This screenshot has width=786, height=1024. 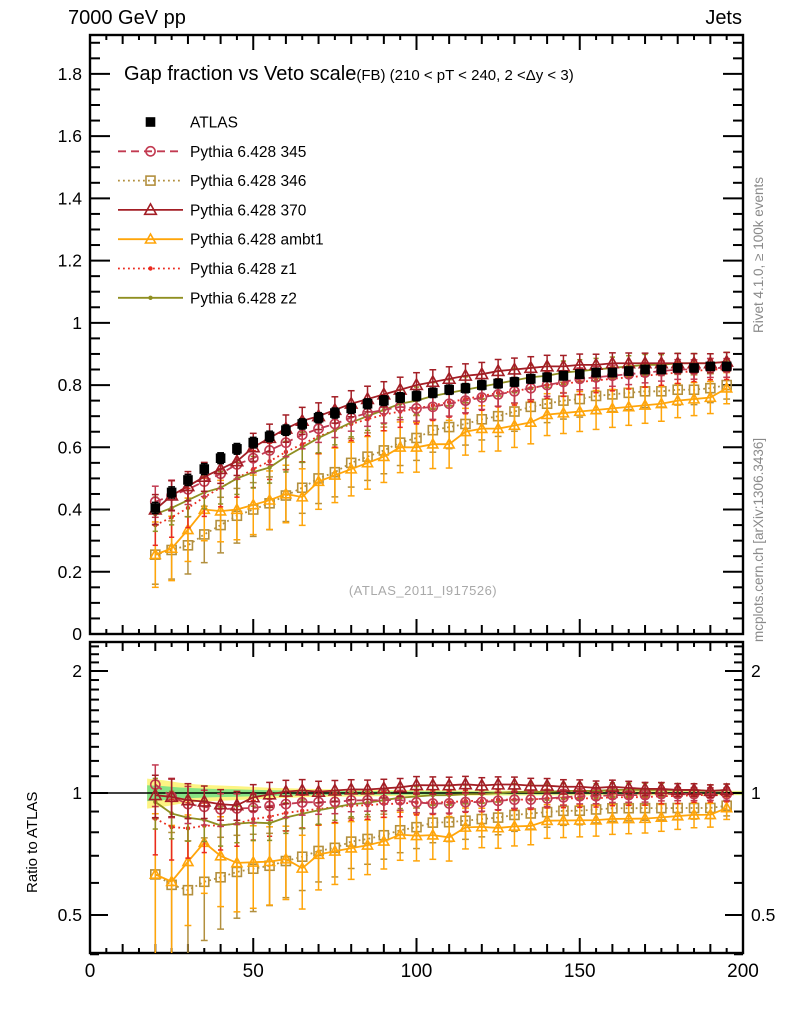 I want to click on ratio-y-tick-label-right: 0.5, so click(x=763, y=915).